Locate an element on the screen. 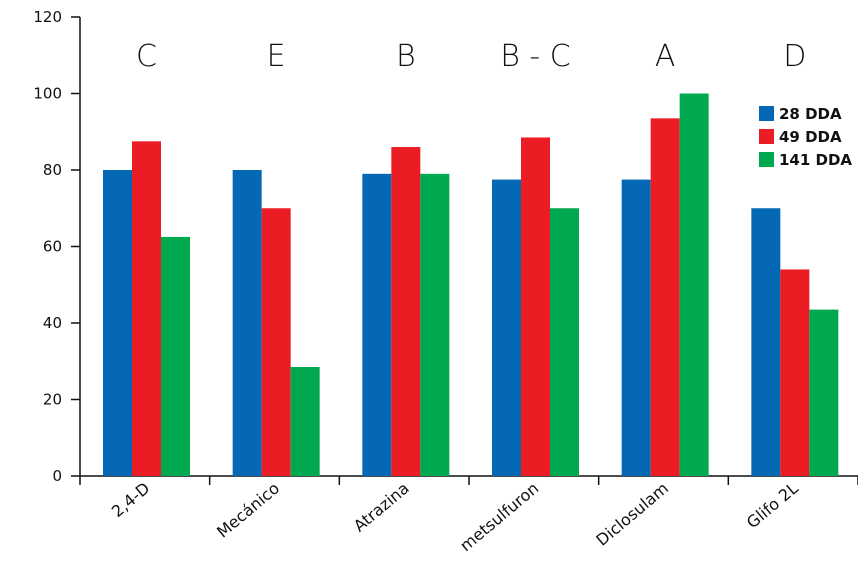 This screenshot has width=858, height=586. y-axis: 0 20 40 60 80 100 120 is located at coordinates (57, 246).